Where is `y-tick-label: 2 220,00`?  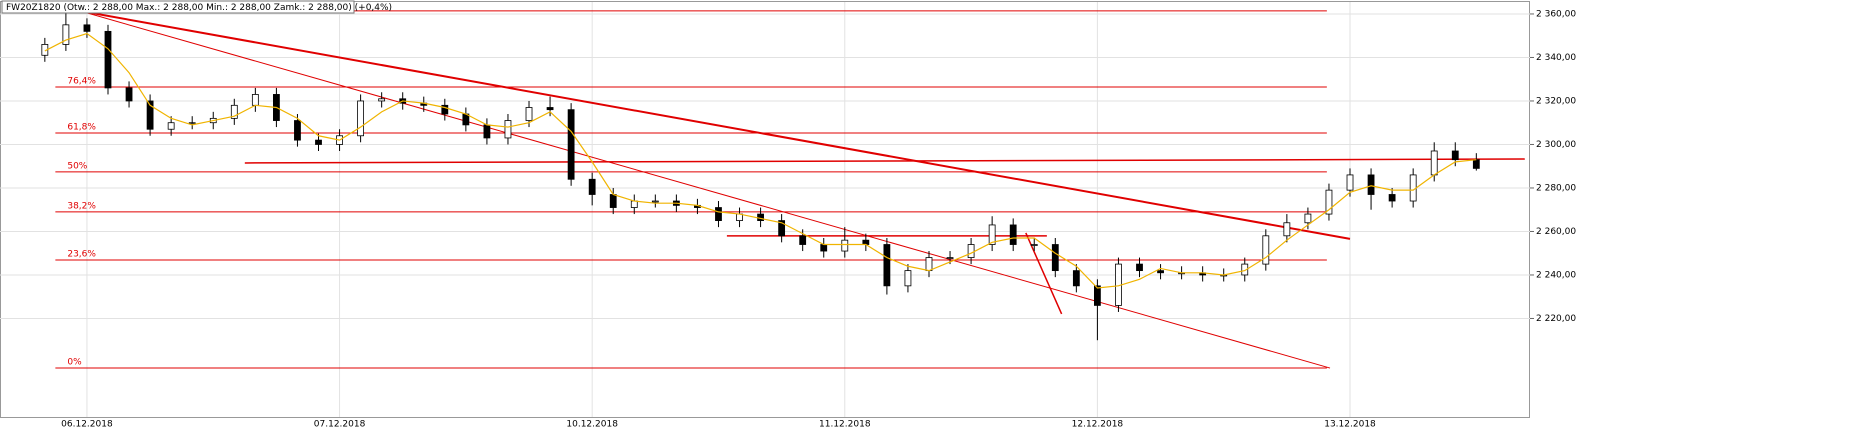 y-tick-label: 2 220,00 is located at coordinates (1556, 319).